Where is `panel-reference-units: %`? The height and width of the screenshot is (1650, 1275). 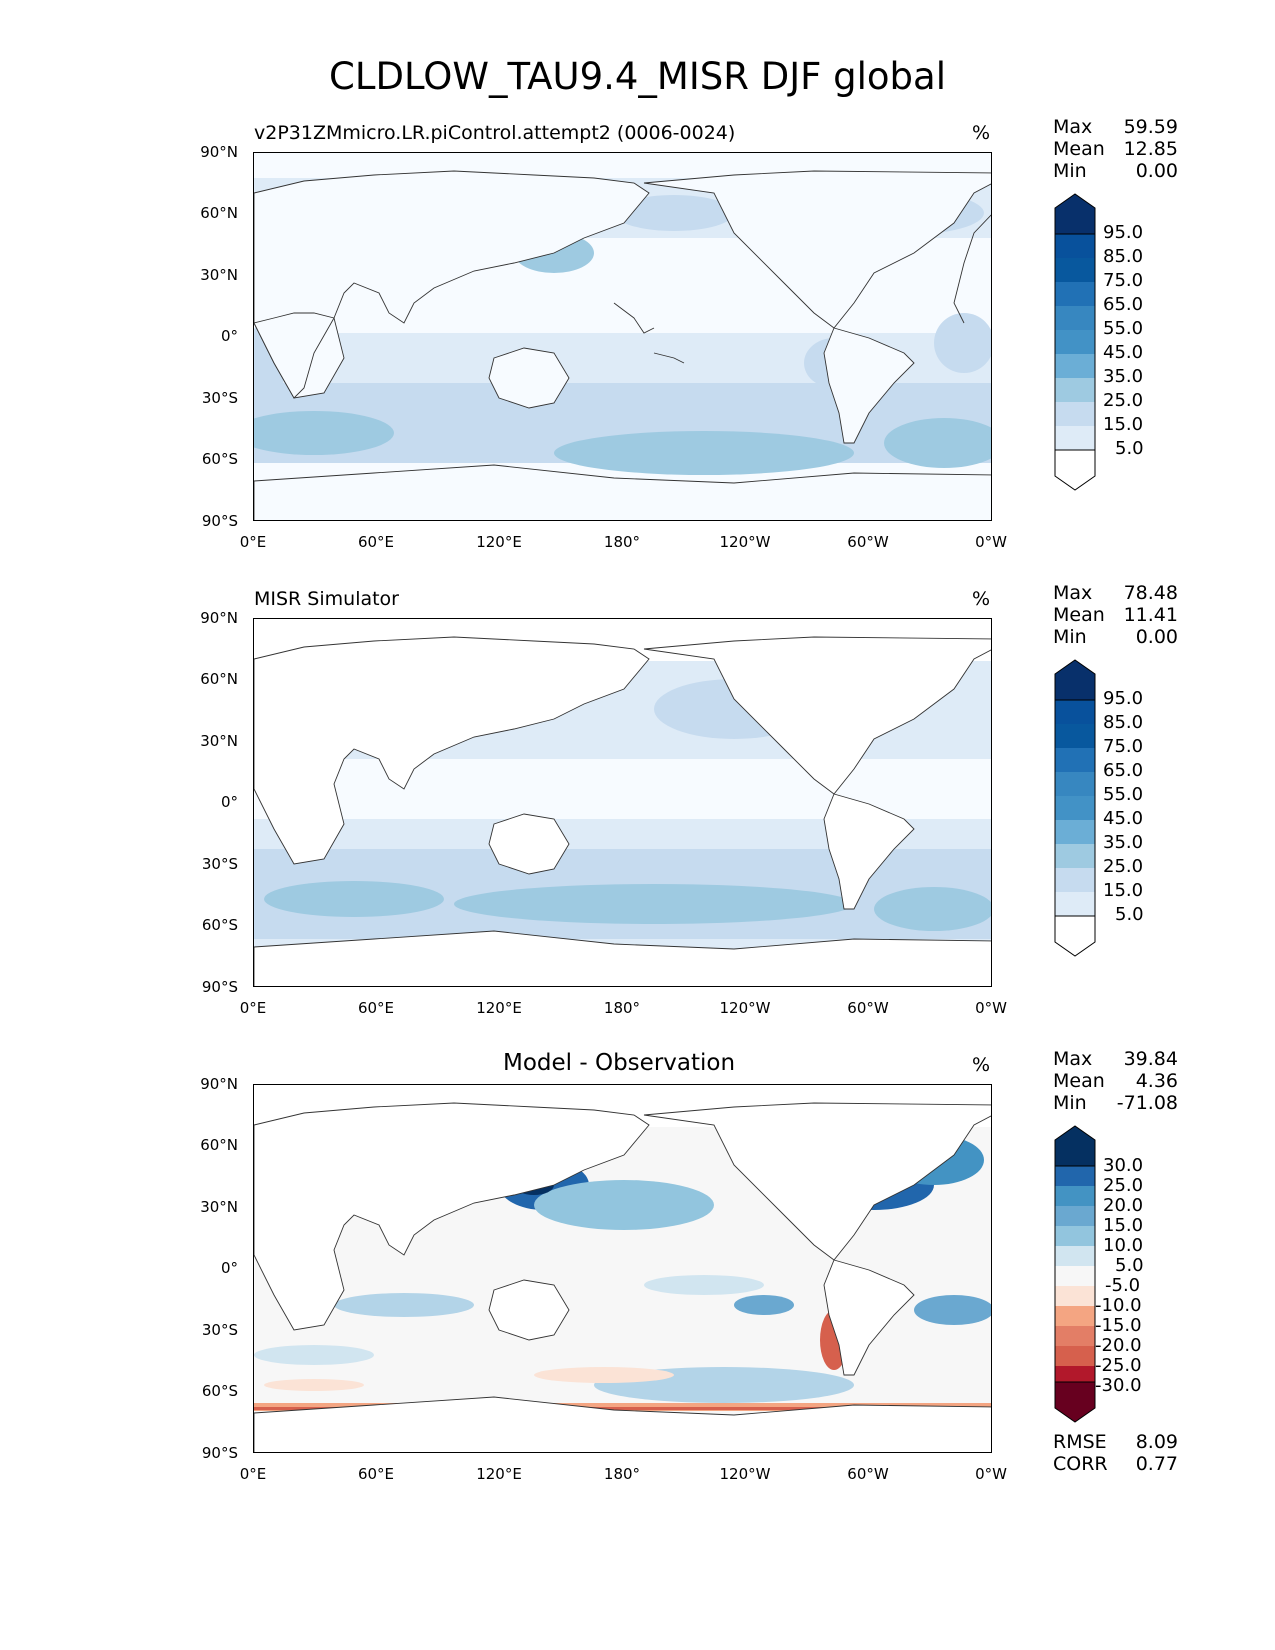 panel-reference-units: % is located at coordinates (981, 599).